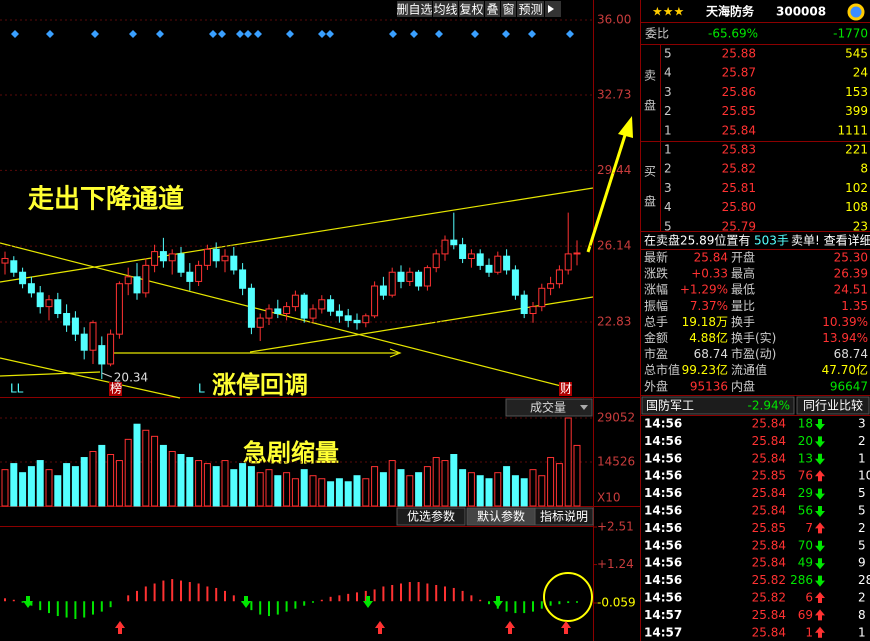  Describe the element at coordinates (862, 615) in the screenshot. I see `tick-extra: 8` at that location.